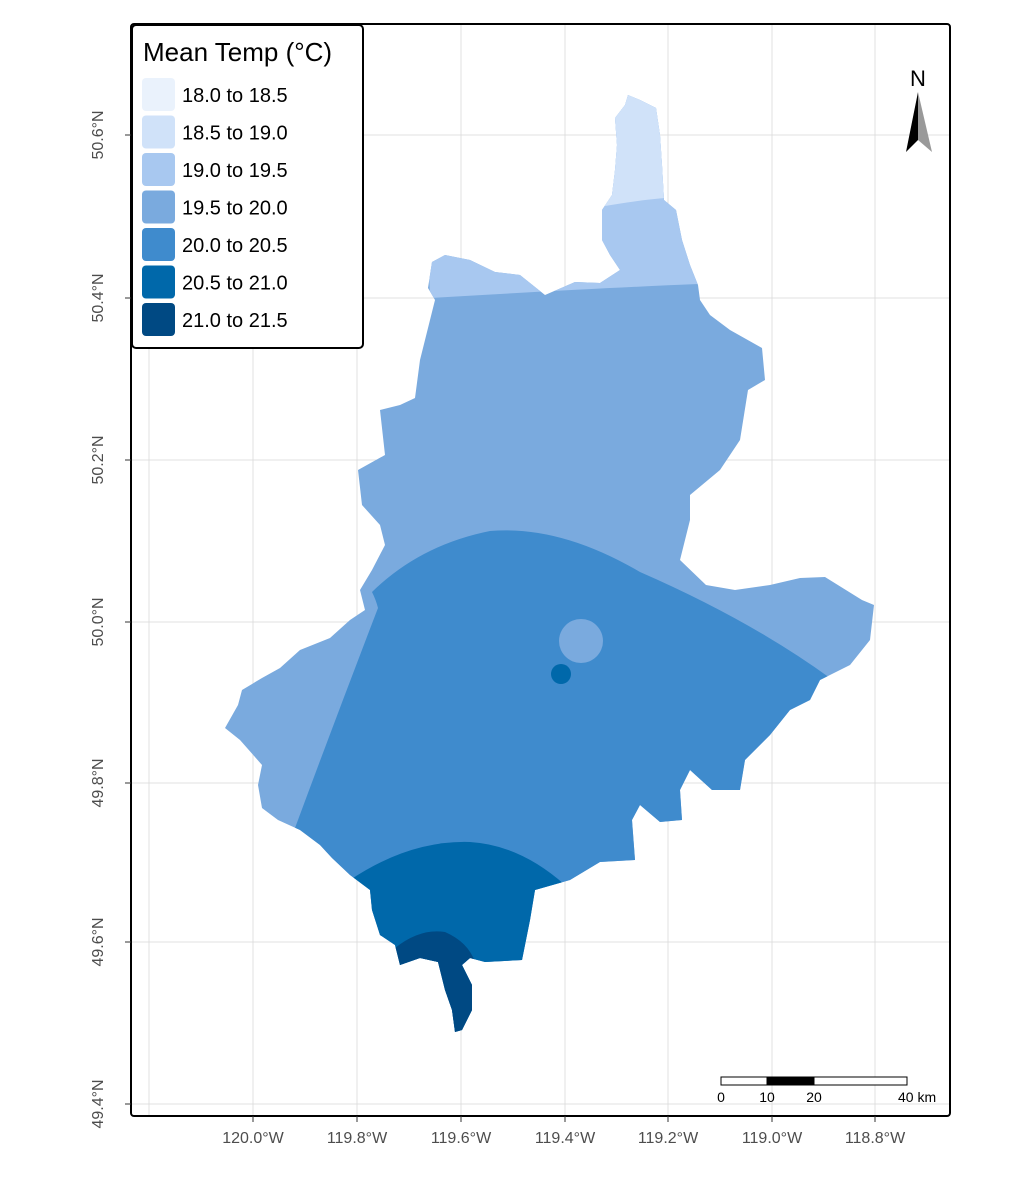 Image resolution: width=1030 pixels, height=1192 pixels. I want to click on legend-title: Mean Temp (°C), so click(237, 52).